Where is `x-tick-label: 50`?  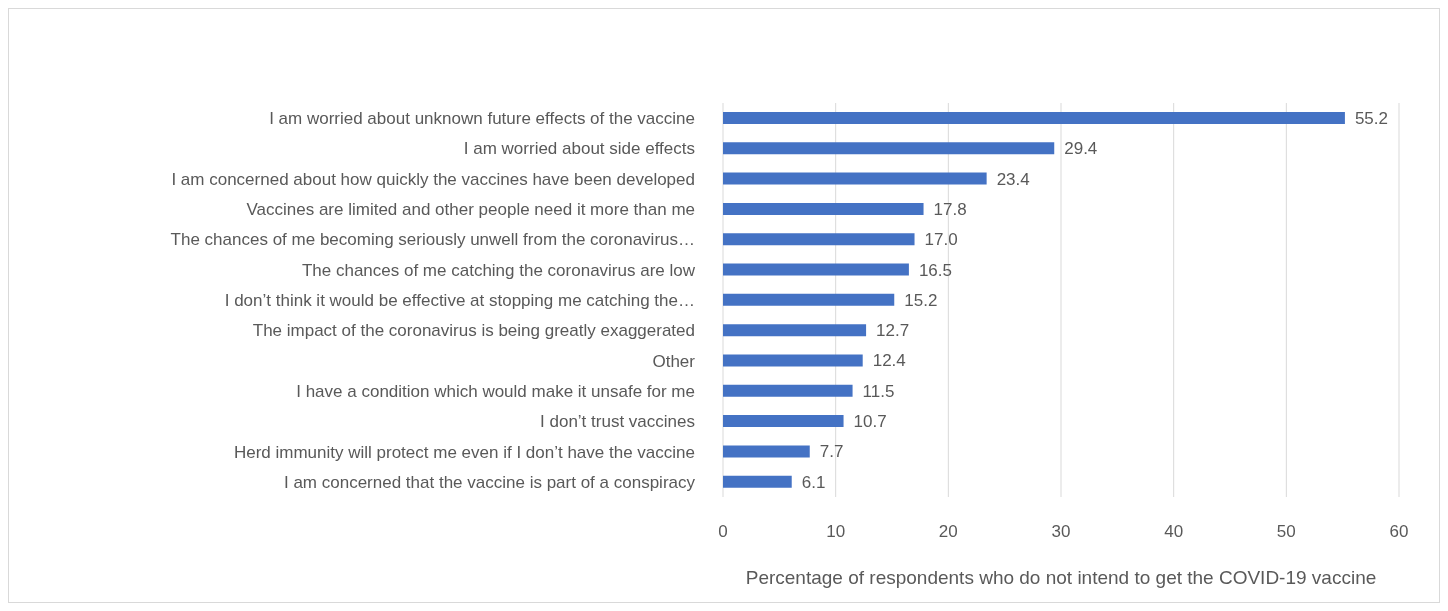
x-tick-label: 50 is located at coordinates (1286, 532).